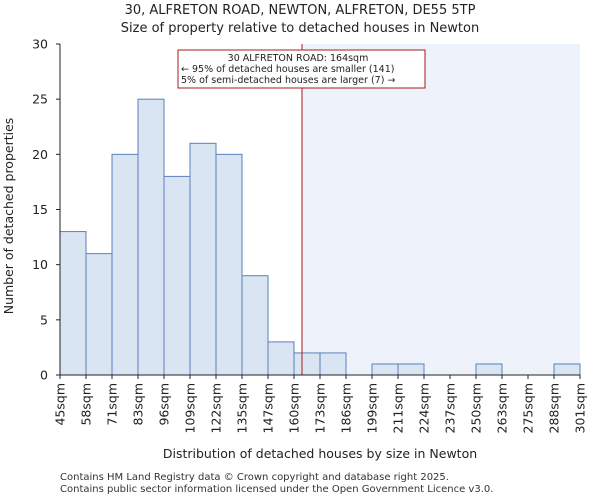 This screenshot has width=600, height=504. I want to click on y-ticks-group: 0 5 10 15 20 25 30, so click(46, 210).